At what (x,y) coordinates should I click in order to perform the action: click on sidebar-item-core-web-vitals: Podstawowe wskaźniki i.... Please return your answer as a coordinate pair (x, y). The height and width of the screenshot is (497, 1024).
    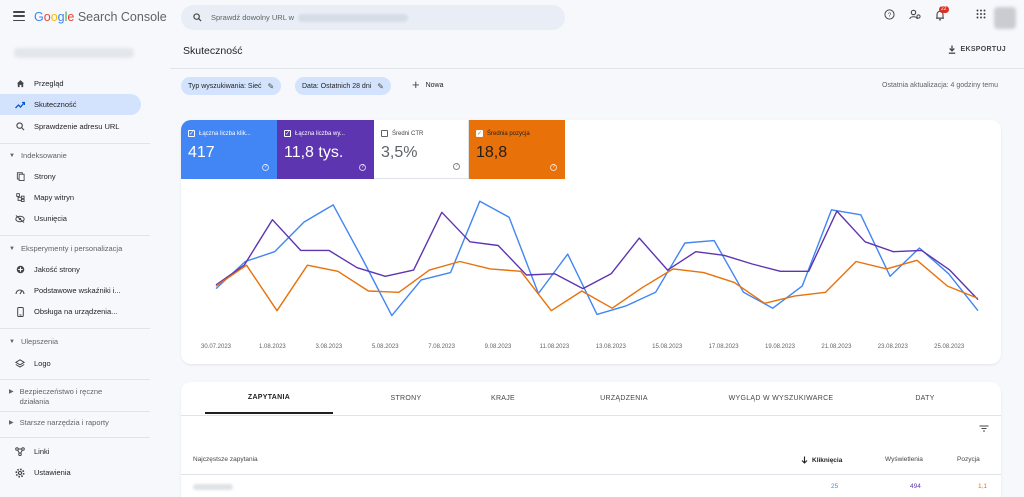
    Looking at the image, I should click on (70, 290).